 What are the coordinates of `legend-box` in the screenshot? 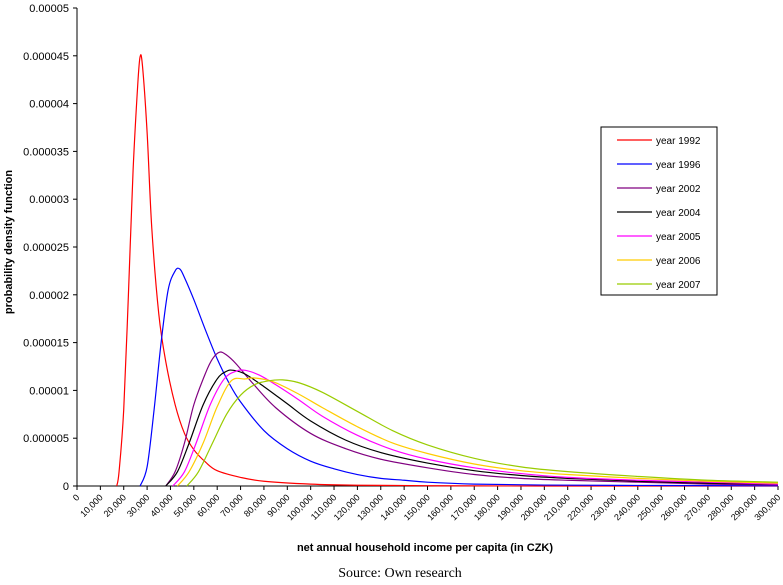 It's located at (659, 211).